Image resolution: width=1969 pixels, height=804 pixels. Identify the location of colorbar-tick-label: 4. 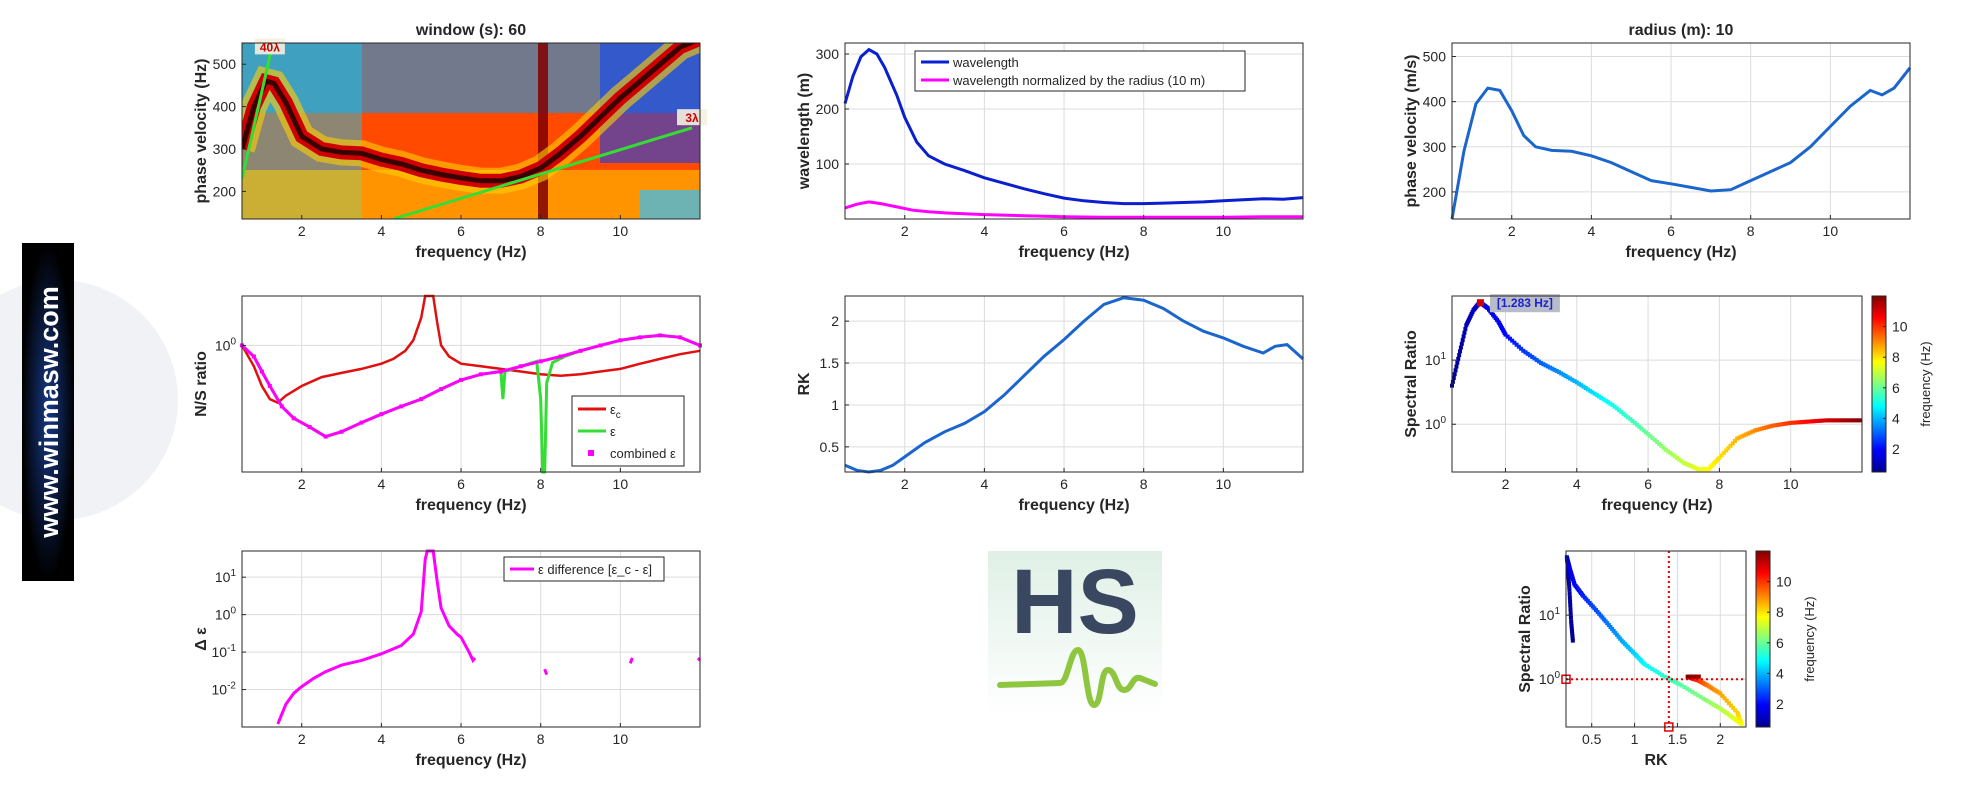
(1780, 673).